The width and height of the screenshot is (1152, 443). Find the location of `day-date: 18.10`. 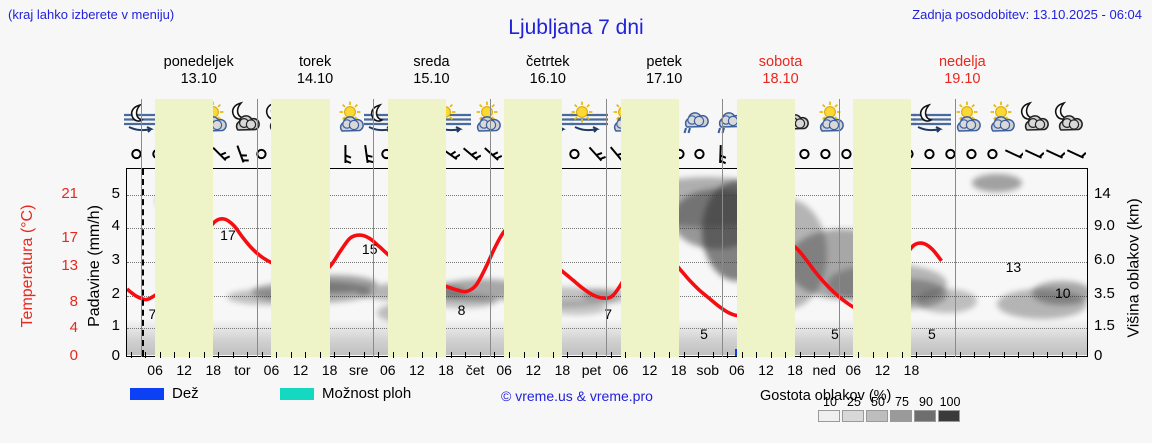

day-date: 18.10 is located at coordinates (780, 79).